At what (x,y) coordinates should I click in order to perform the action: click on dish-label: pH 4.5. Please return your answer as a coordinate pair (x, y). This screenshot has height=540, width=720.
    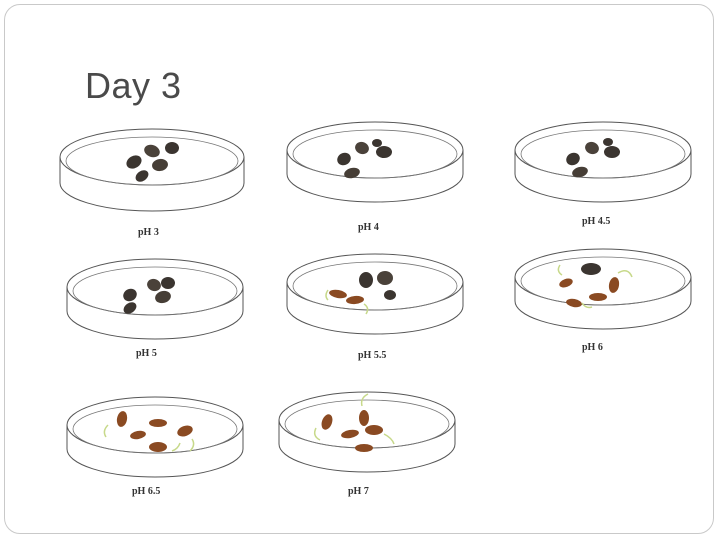
    Looking at the image, I should click on (596, 221).